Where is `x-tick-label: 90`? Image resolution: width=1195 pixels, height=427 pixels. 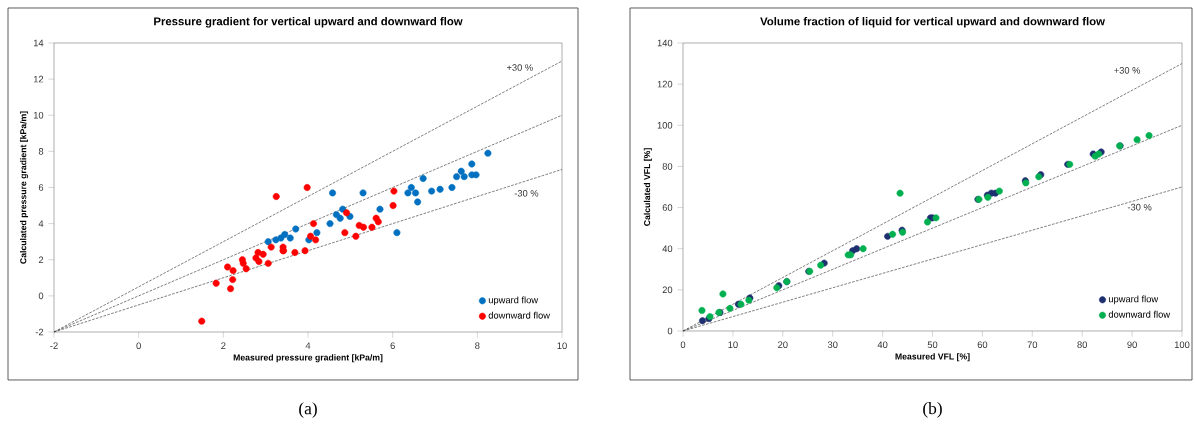
x-tick-label: 90 is located at coordinates (1132, 344).